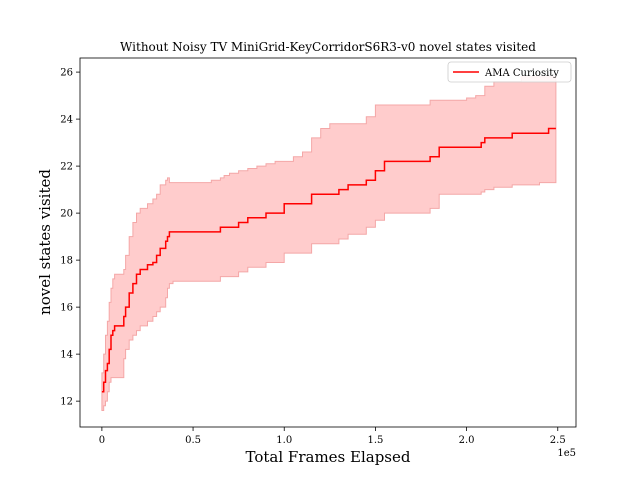  Describe the element at coordinates (521, 73) in the screenshot. I see `legend-label-ama-curiosity: AMA Curiosity` at that location.